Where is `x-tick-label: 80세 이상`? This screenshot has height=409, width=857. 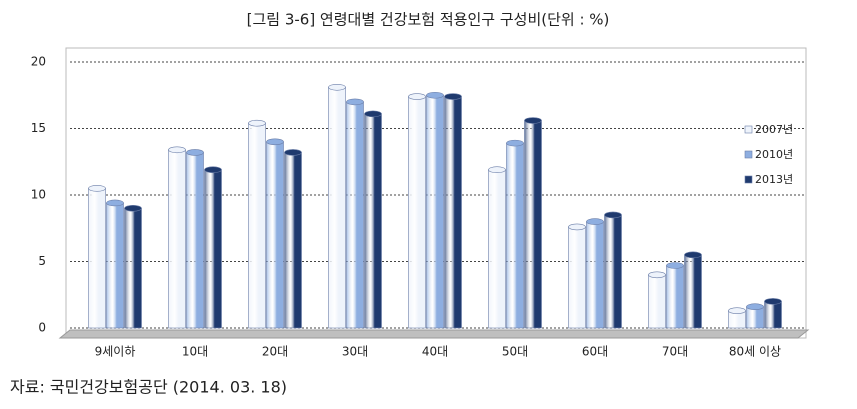
x-tick-label: 80세 이상 is located at coordinates (755, 352).